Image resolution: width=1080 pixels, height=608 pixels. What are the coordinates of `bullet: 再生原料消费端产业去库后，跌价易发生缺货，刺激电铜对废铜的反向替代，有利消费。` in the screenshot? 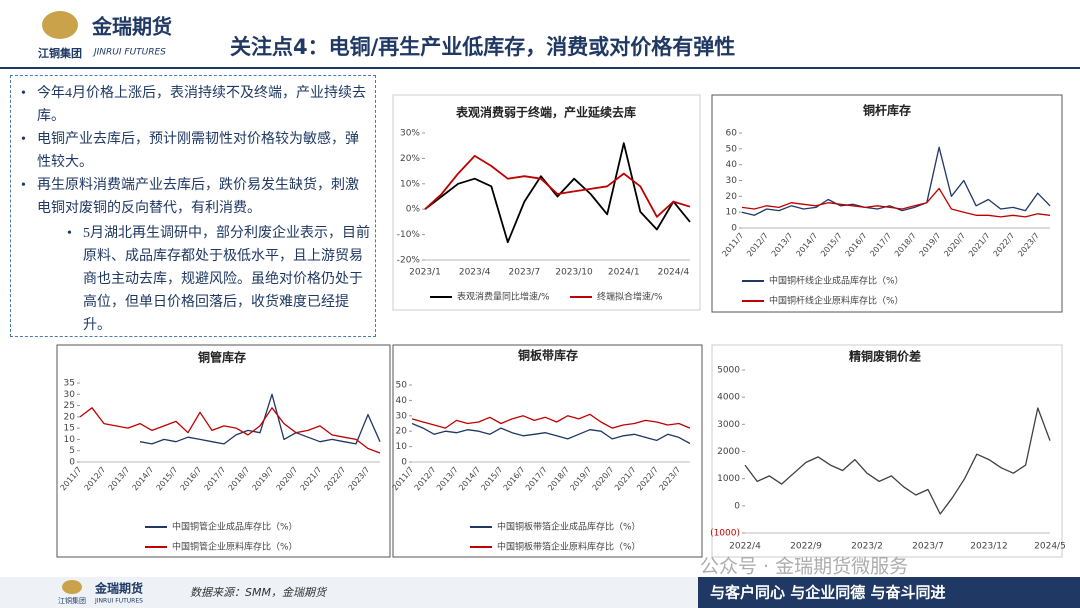 It's located at (193, 197).